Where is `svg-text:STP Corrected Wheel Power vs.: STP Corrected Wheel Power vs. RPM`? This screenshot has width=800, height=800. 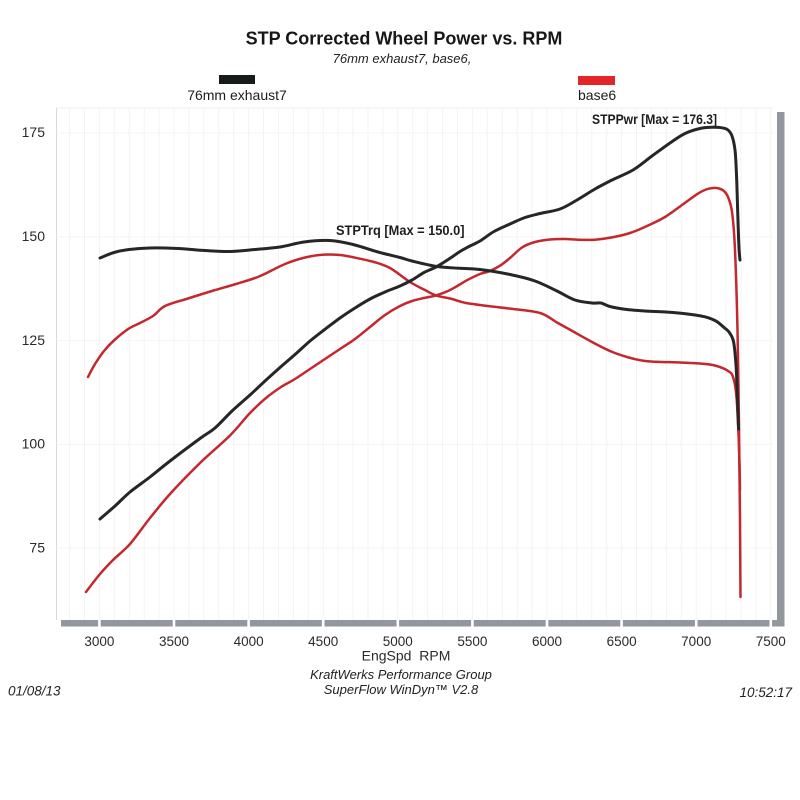
svg-text:STP Corrected Wheel Power vs.: STP Corrected Wheel Power vs. RPM is located at coordinates (404, 39).